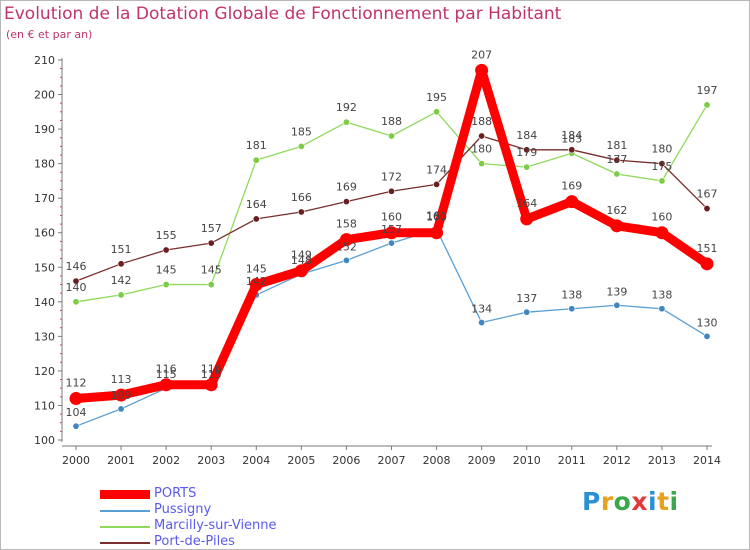 This screenshot has height=550, width=750. What do you see at coordinates (301, 197) in the screenshot?
I see `data-label-port-de-piles: 166` at bounding box center [301, 197].